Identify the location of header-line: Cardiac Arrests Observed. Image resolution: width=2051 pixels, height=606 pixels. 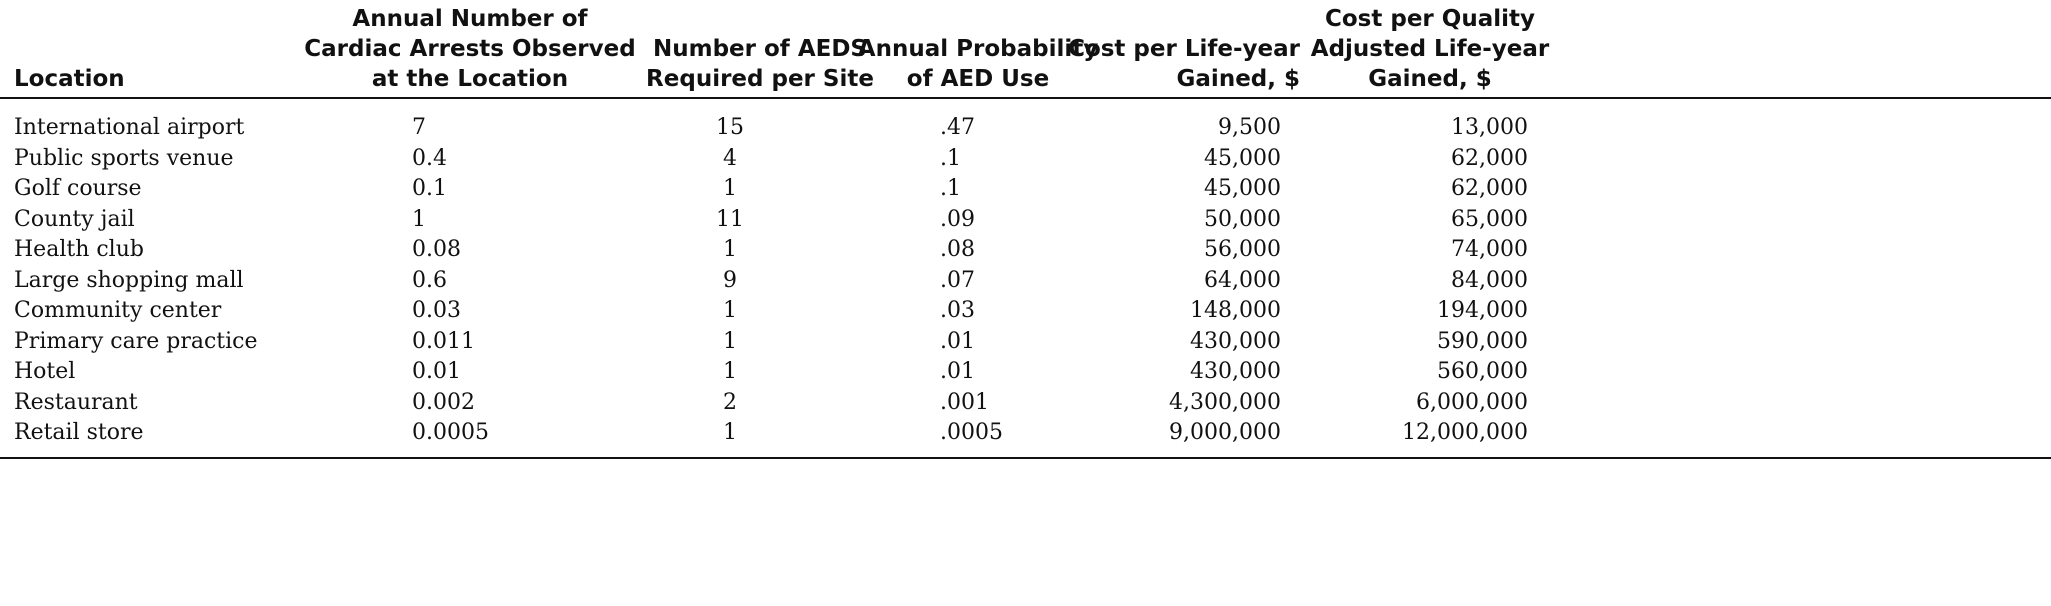
(470, 49).